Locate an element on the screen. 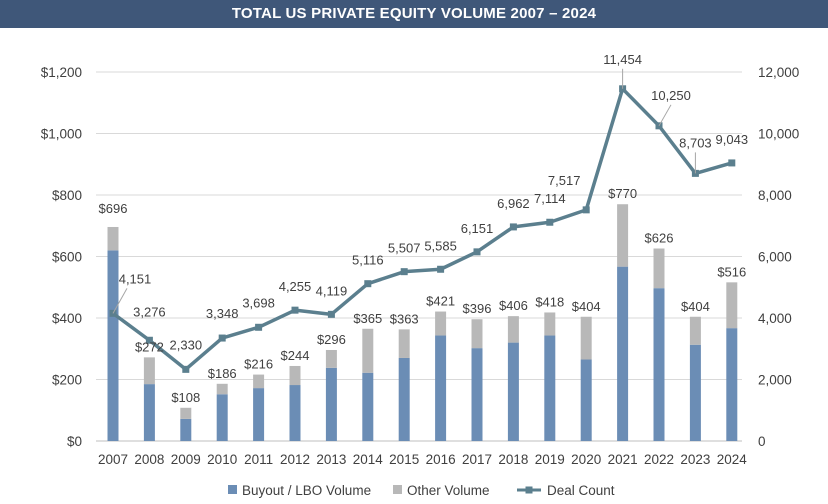 This screenshot has width=828, height=504. x-tick-label: 2015 is located at coordinates (404, 459).